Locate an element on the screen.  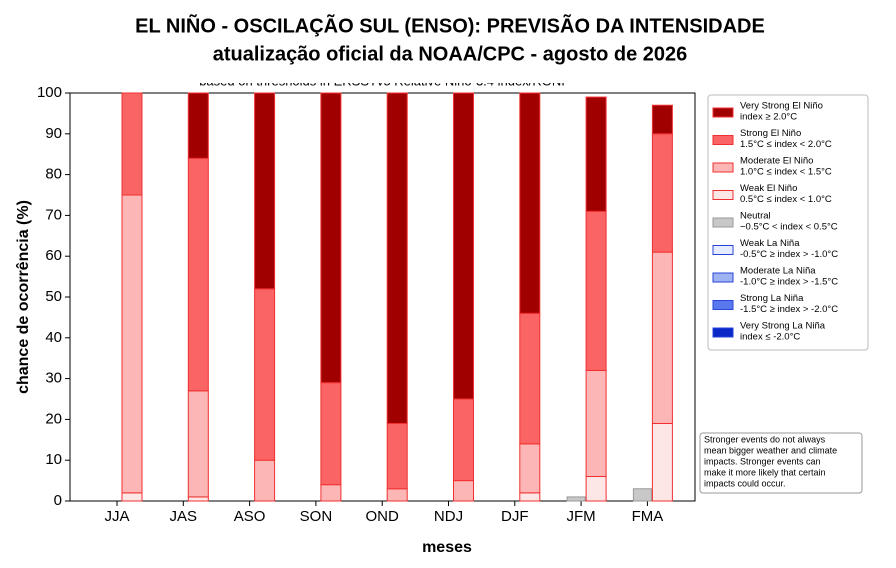
legend-description: index ≥ 2.0°C is located at coordinates (768, 117).